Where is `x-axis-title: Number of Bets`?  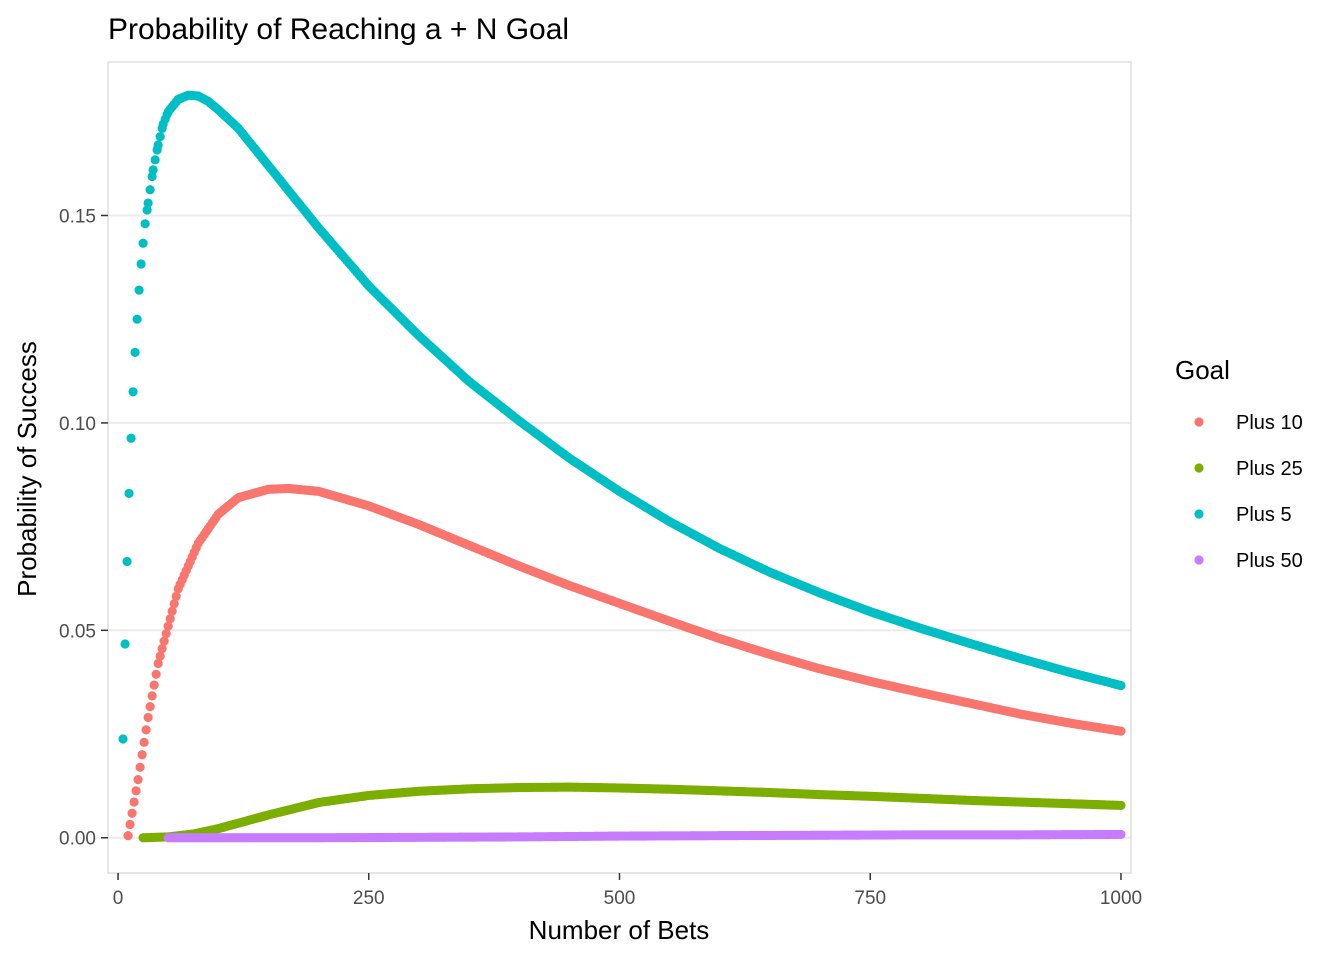 x-axis-title: Number of Bets is located at coordinates (619, 930).